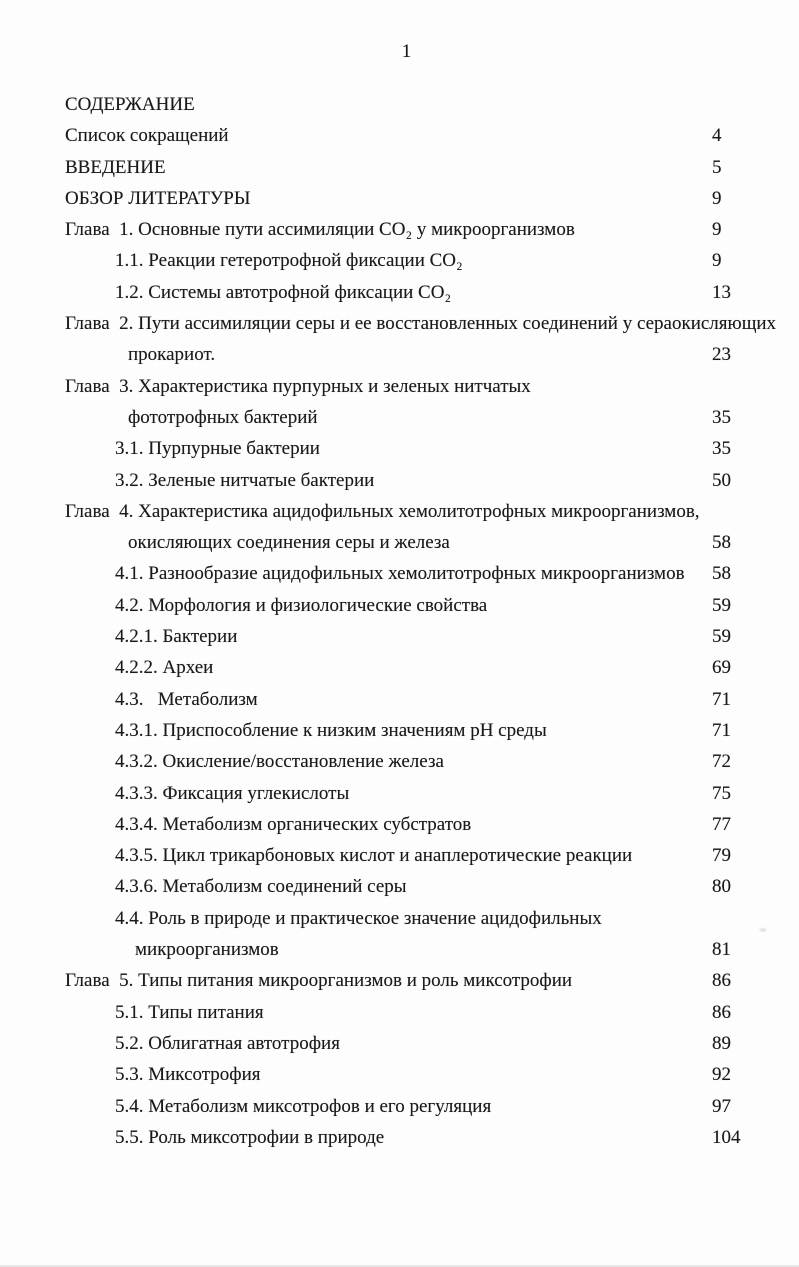  What do you see at coordinates (426, 417) in the screenshot?
I see `toc-row: фототрофных бактерий 35` at bounding box center [426, 417].